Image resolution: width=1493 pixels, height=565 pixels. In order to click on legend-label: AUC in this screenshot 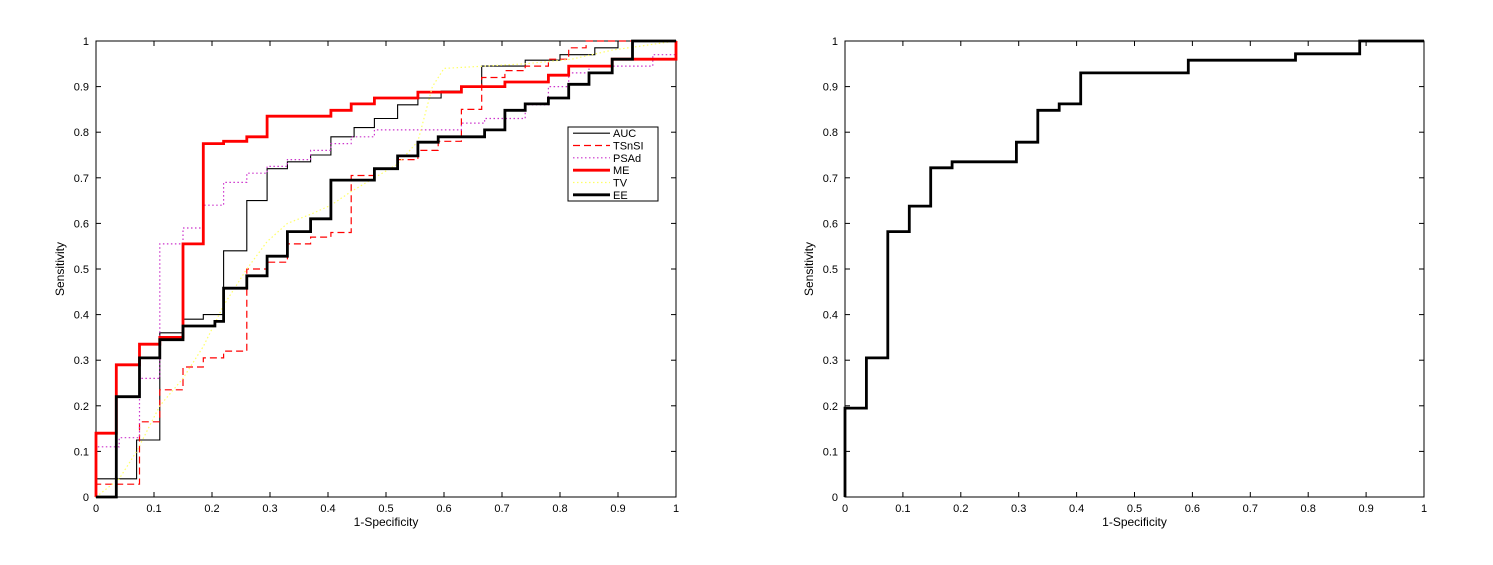, I will do `click(624, 134)`.